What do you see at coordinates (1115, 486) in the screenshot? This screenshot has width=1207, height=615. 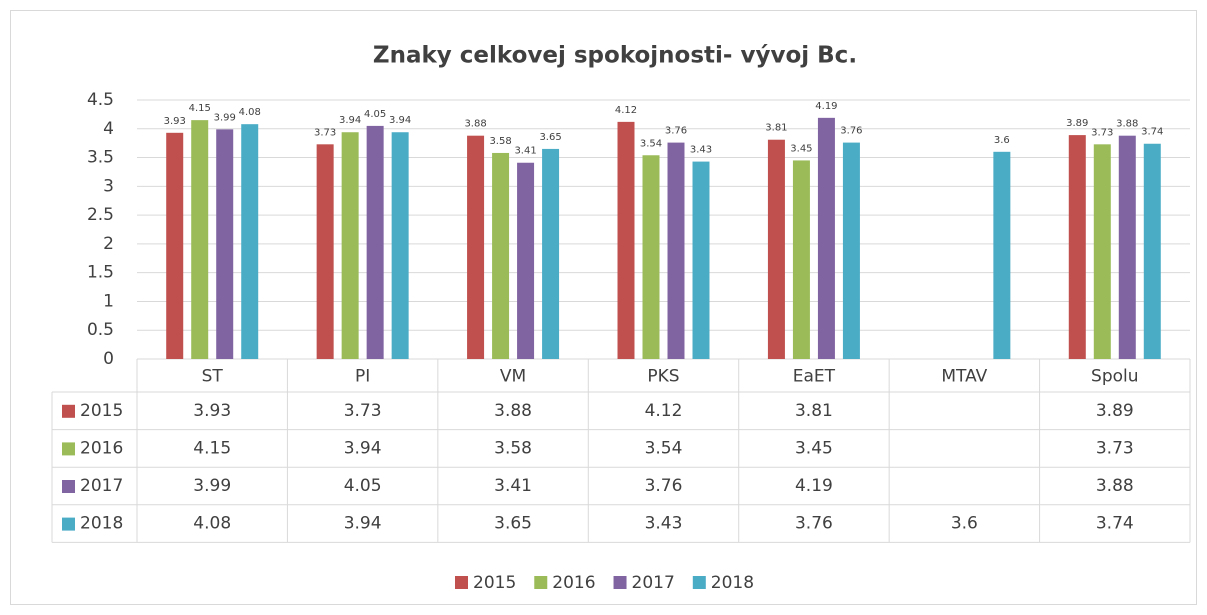 I see `table-cell: 3.88` at bounding box center [1115, 486].